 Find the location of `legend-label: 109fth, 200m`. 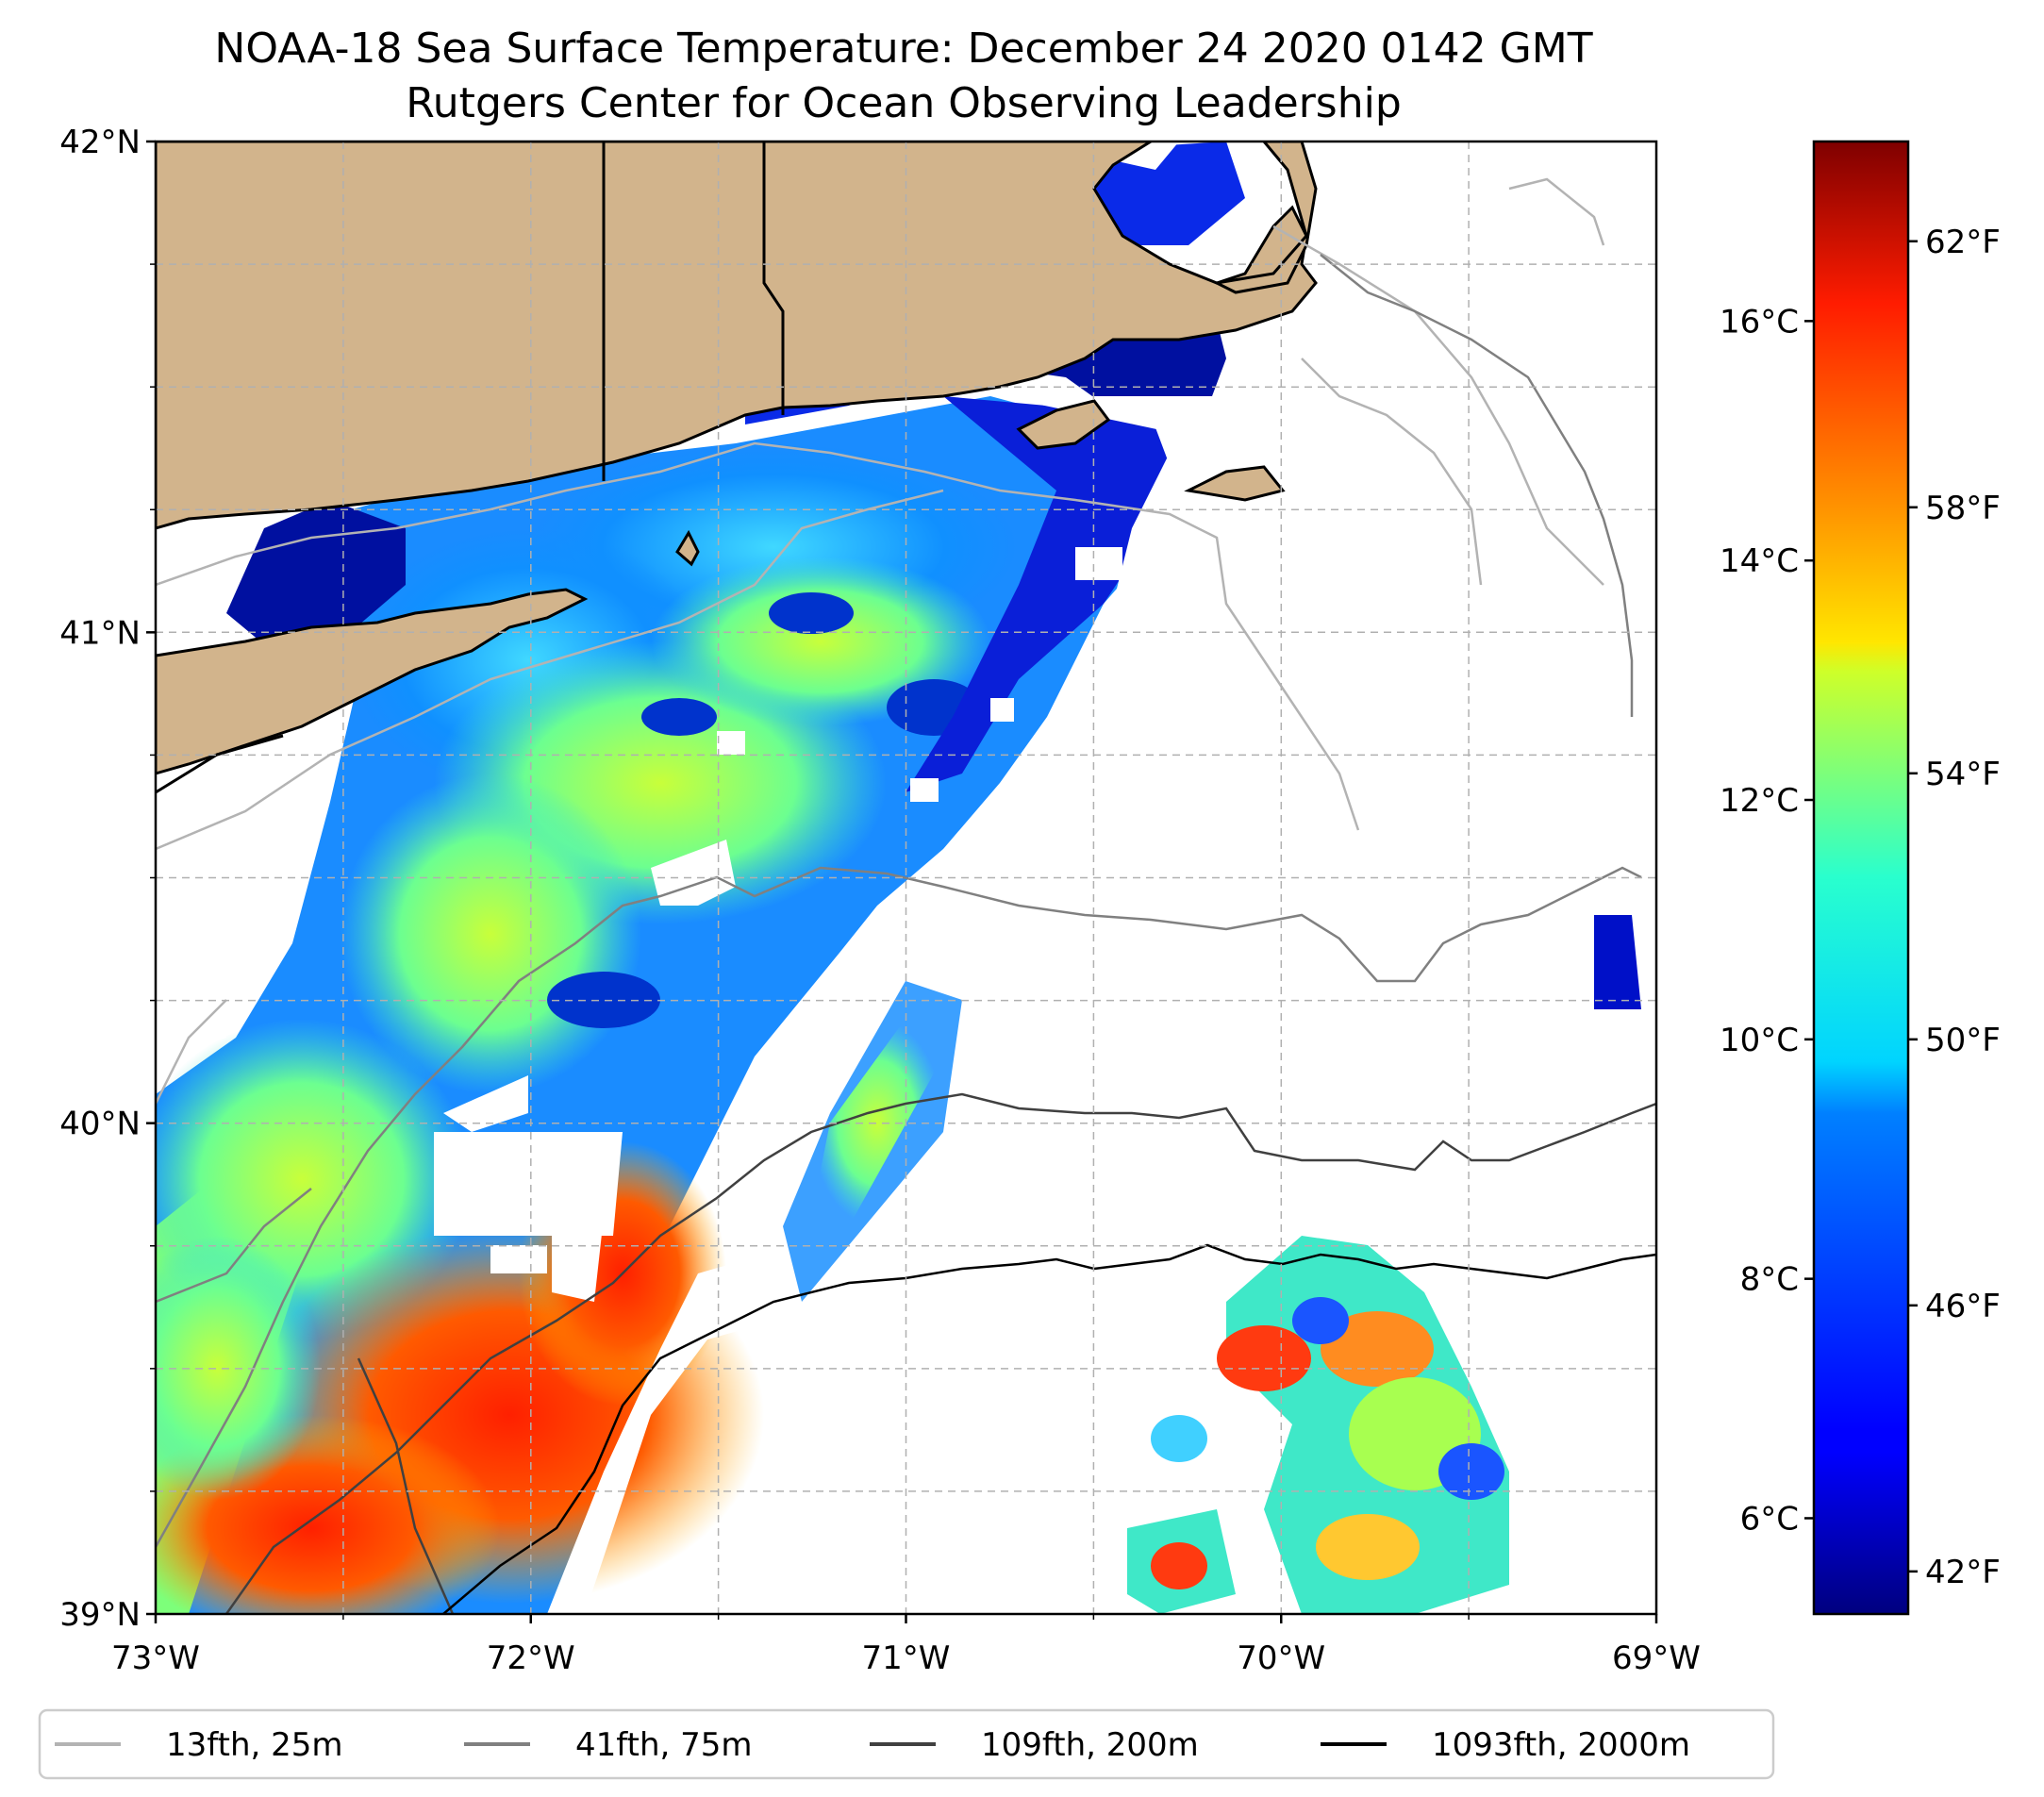

legend-label: 109fth, 200m is located at coordinates (1090, 1745).